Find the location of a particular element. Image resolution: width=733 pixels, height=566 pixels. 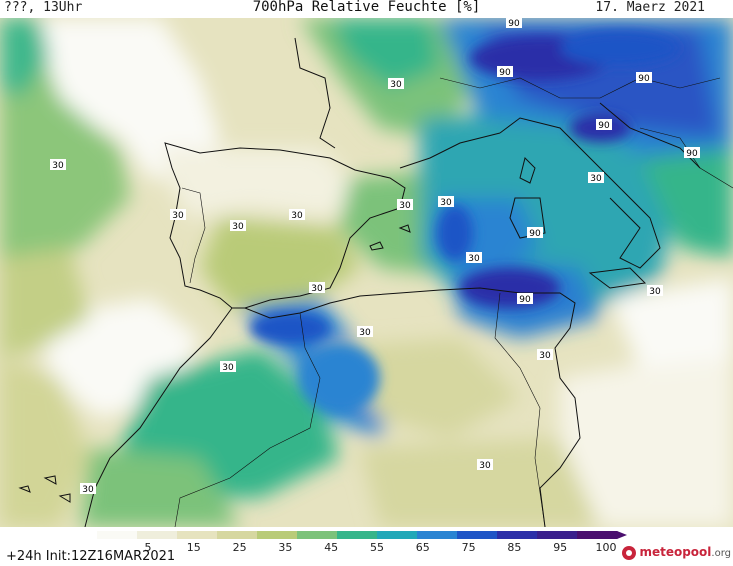

color-scale-label: 100 is located at coordinates (606, 547).